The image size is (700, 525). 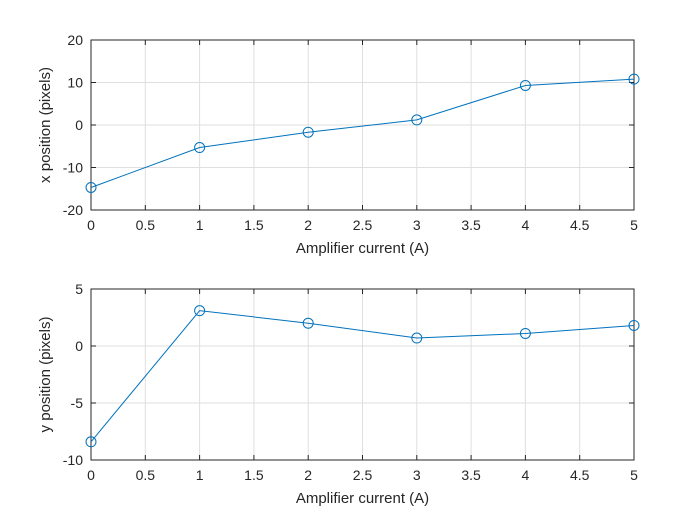 I want to click on y-tick-label: 10, so click(x=75, y=83).